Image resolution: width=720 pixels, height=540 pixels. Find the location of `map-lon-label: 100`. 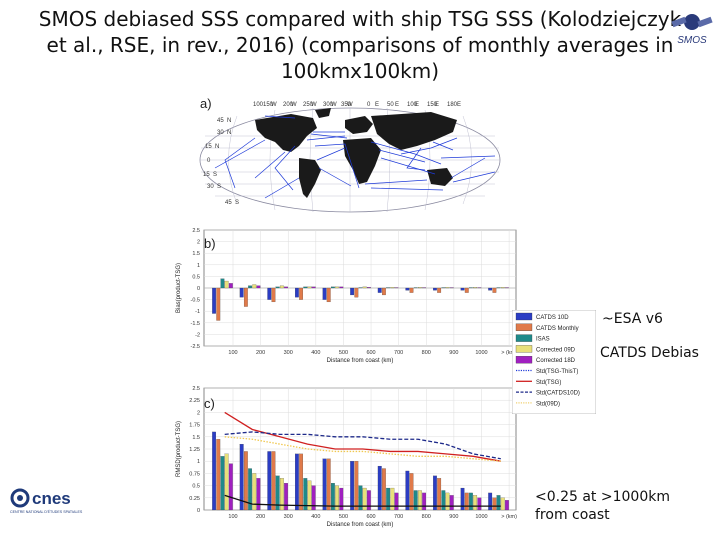

map-lon-label: 100 is located at coordinates (258, 105).